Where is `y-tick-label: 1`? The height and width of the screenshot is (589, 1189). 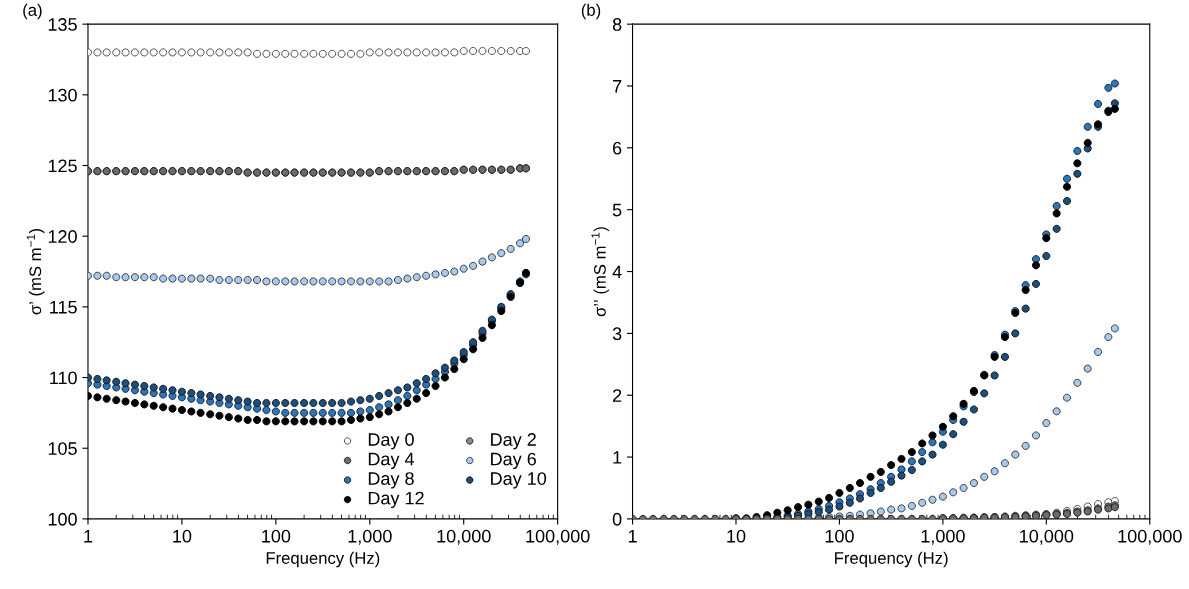
y-tick-label: 1 is located at coordinates (617, 457).